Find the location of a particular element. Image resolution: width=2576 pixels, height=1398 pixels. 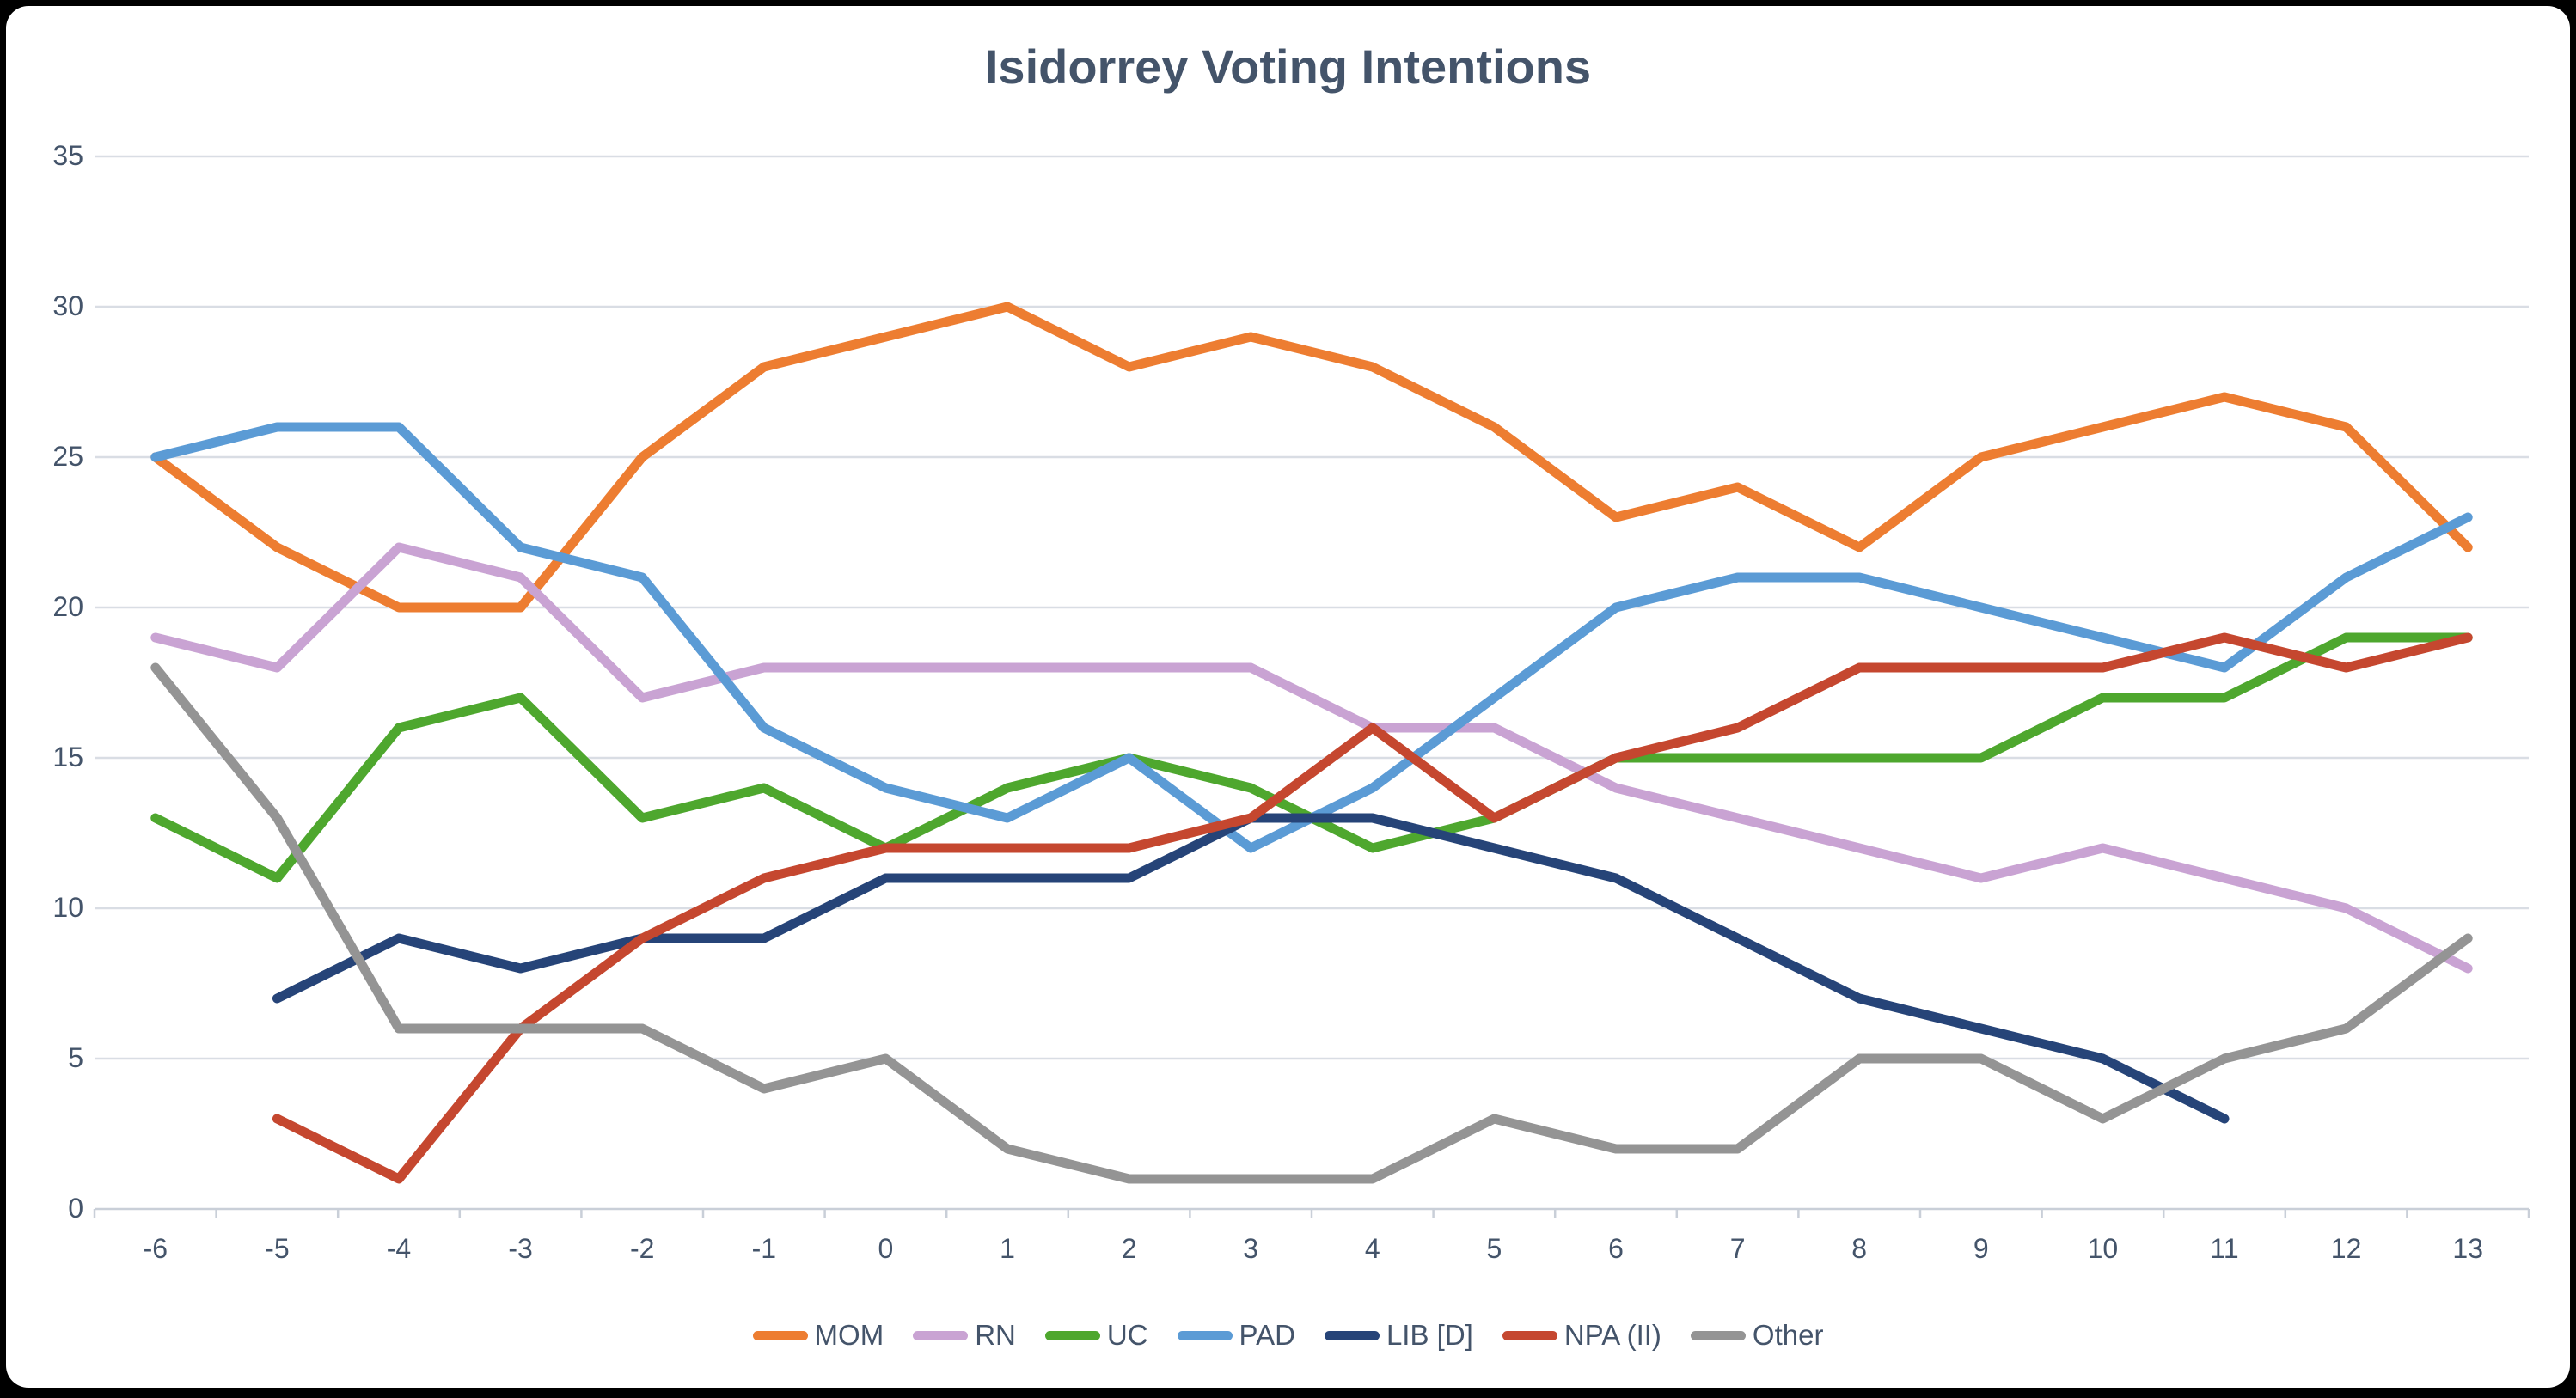

y-axis-tick-label: 30 is located at coordinates (67, 305).